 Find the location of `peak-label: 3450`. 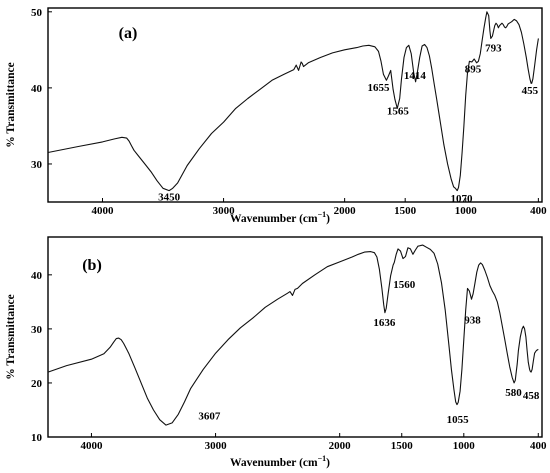

peak-label: 3450 is located at coordinates (169, 197).